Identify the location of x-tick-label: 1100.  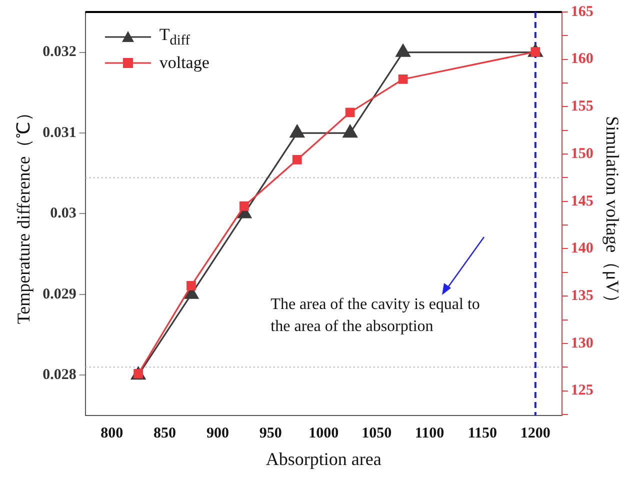
(429, 433).